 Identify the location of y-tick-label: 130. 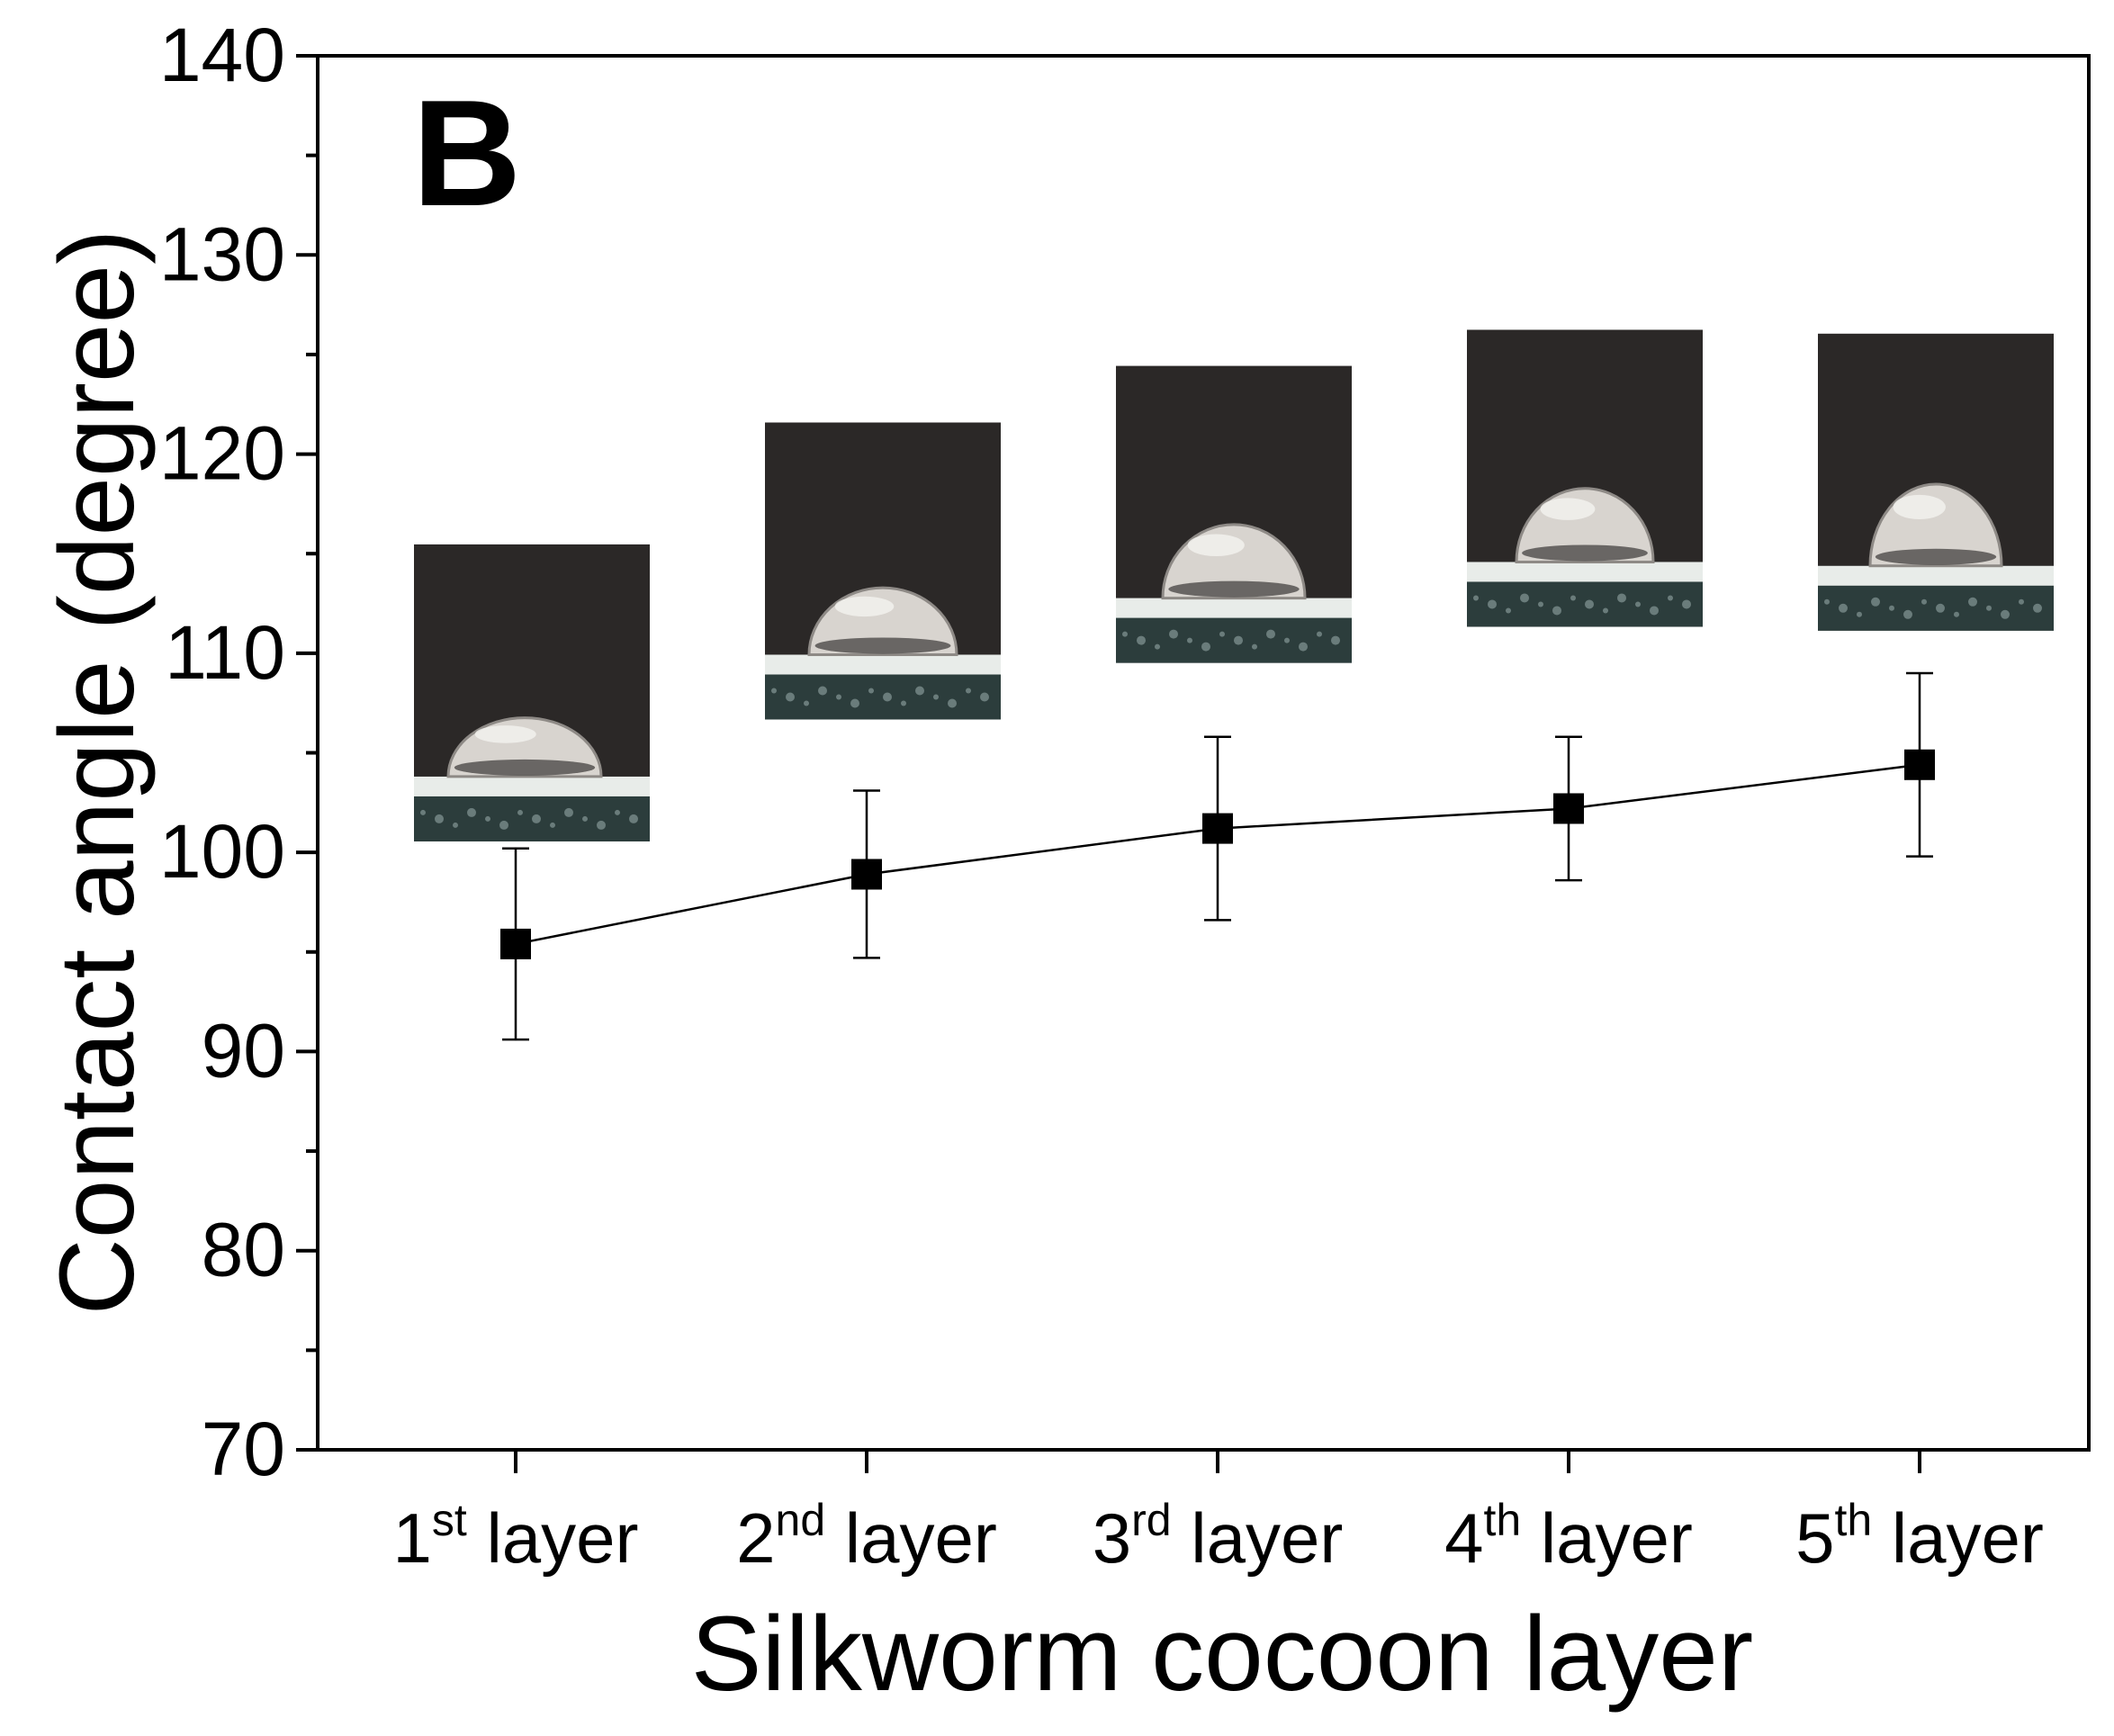
(222, 253).